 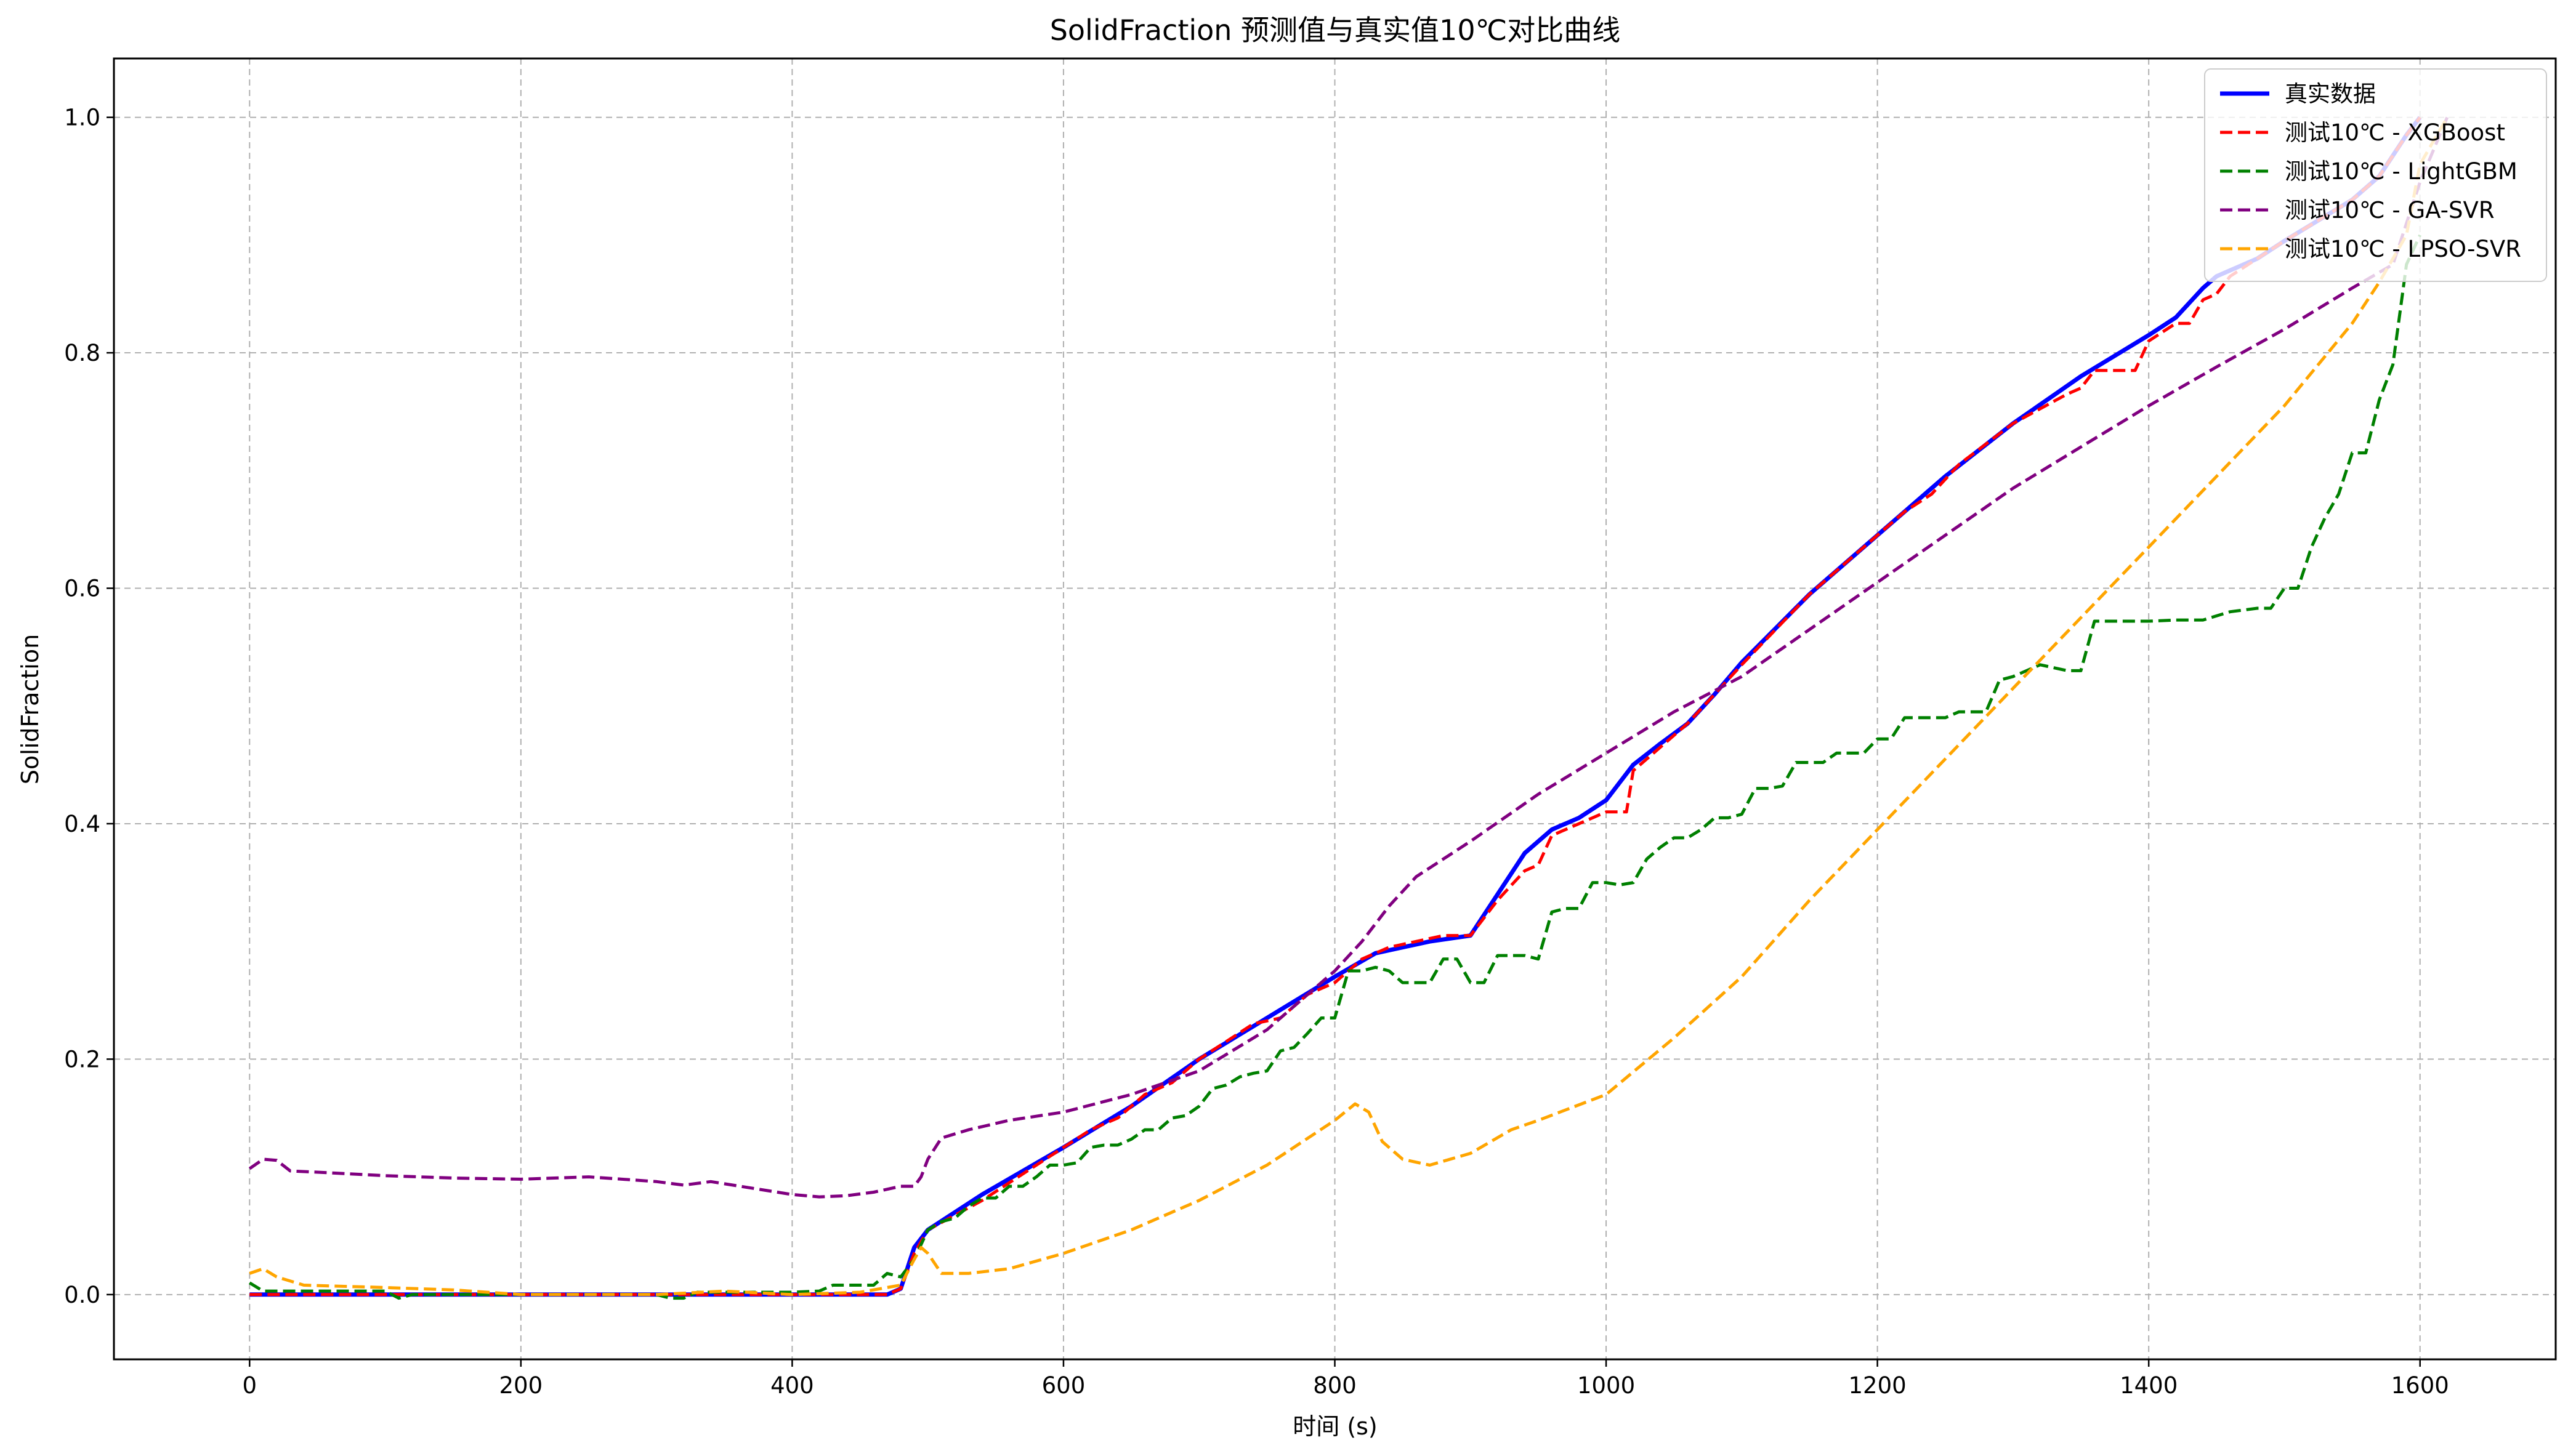 I want to click on x-tick-label: 600, so click(x=1064, y=1386).